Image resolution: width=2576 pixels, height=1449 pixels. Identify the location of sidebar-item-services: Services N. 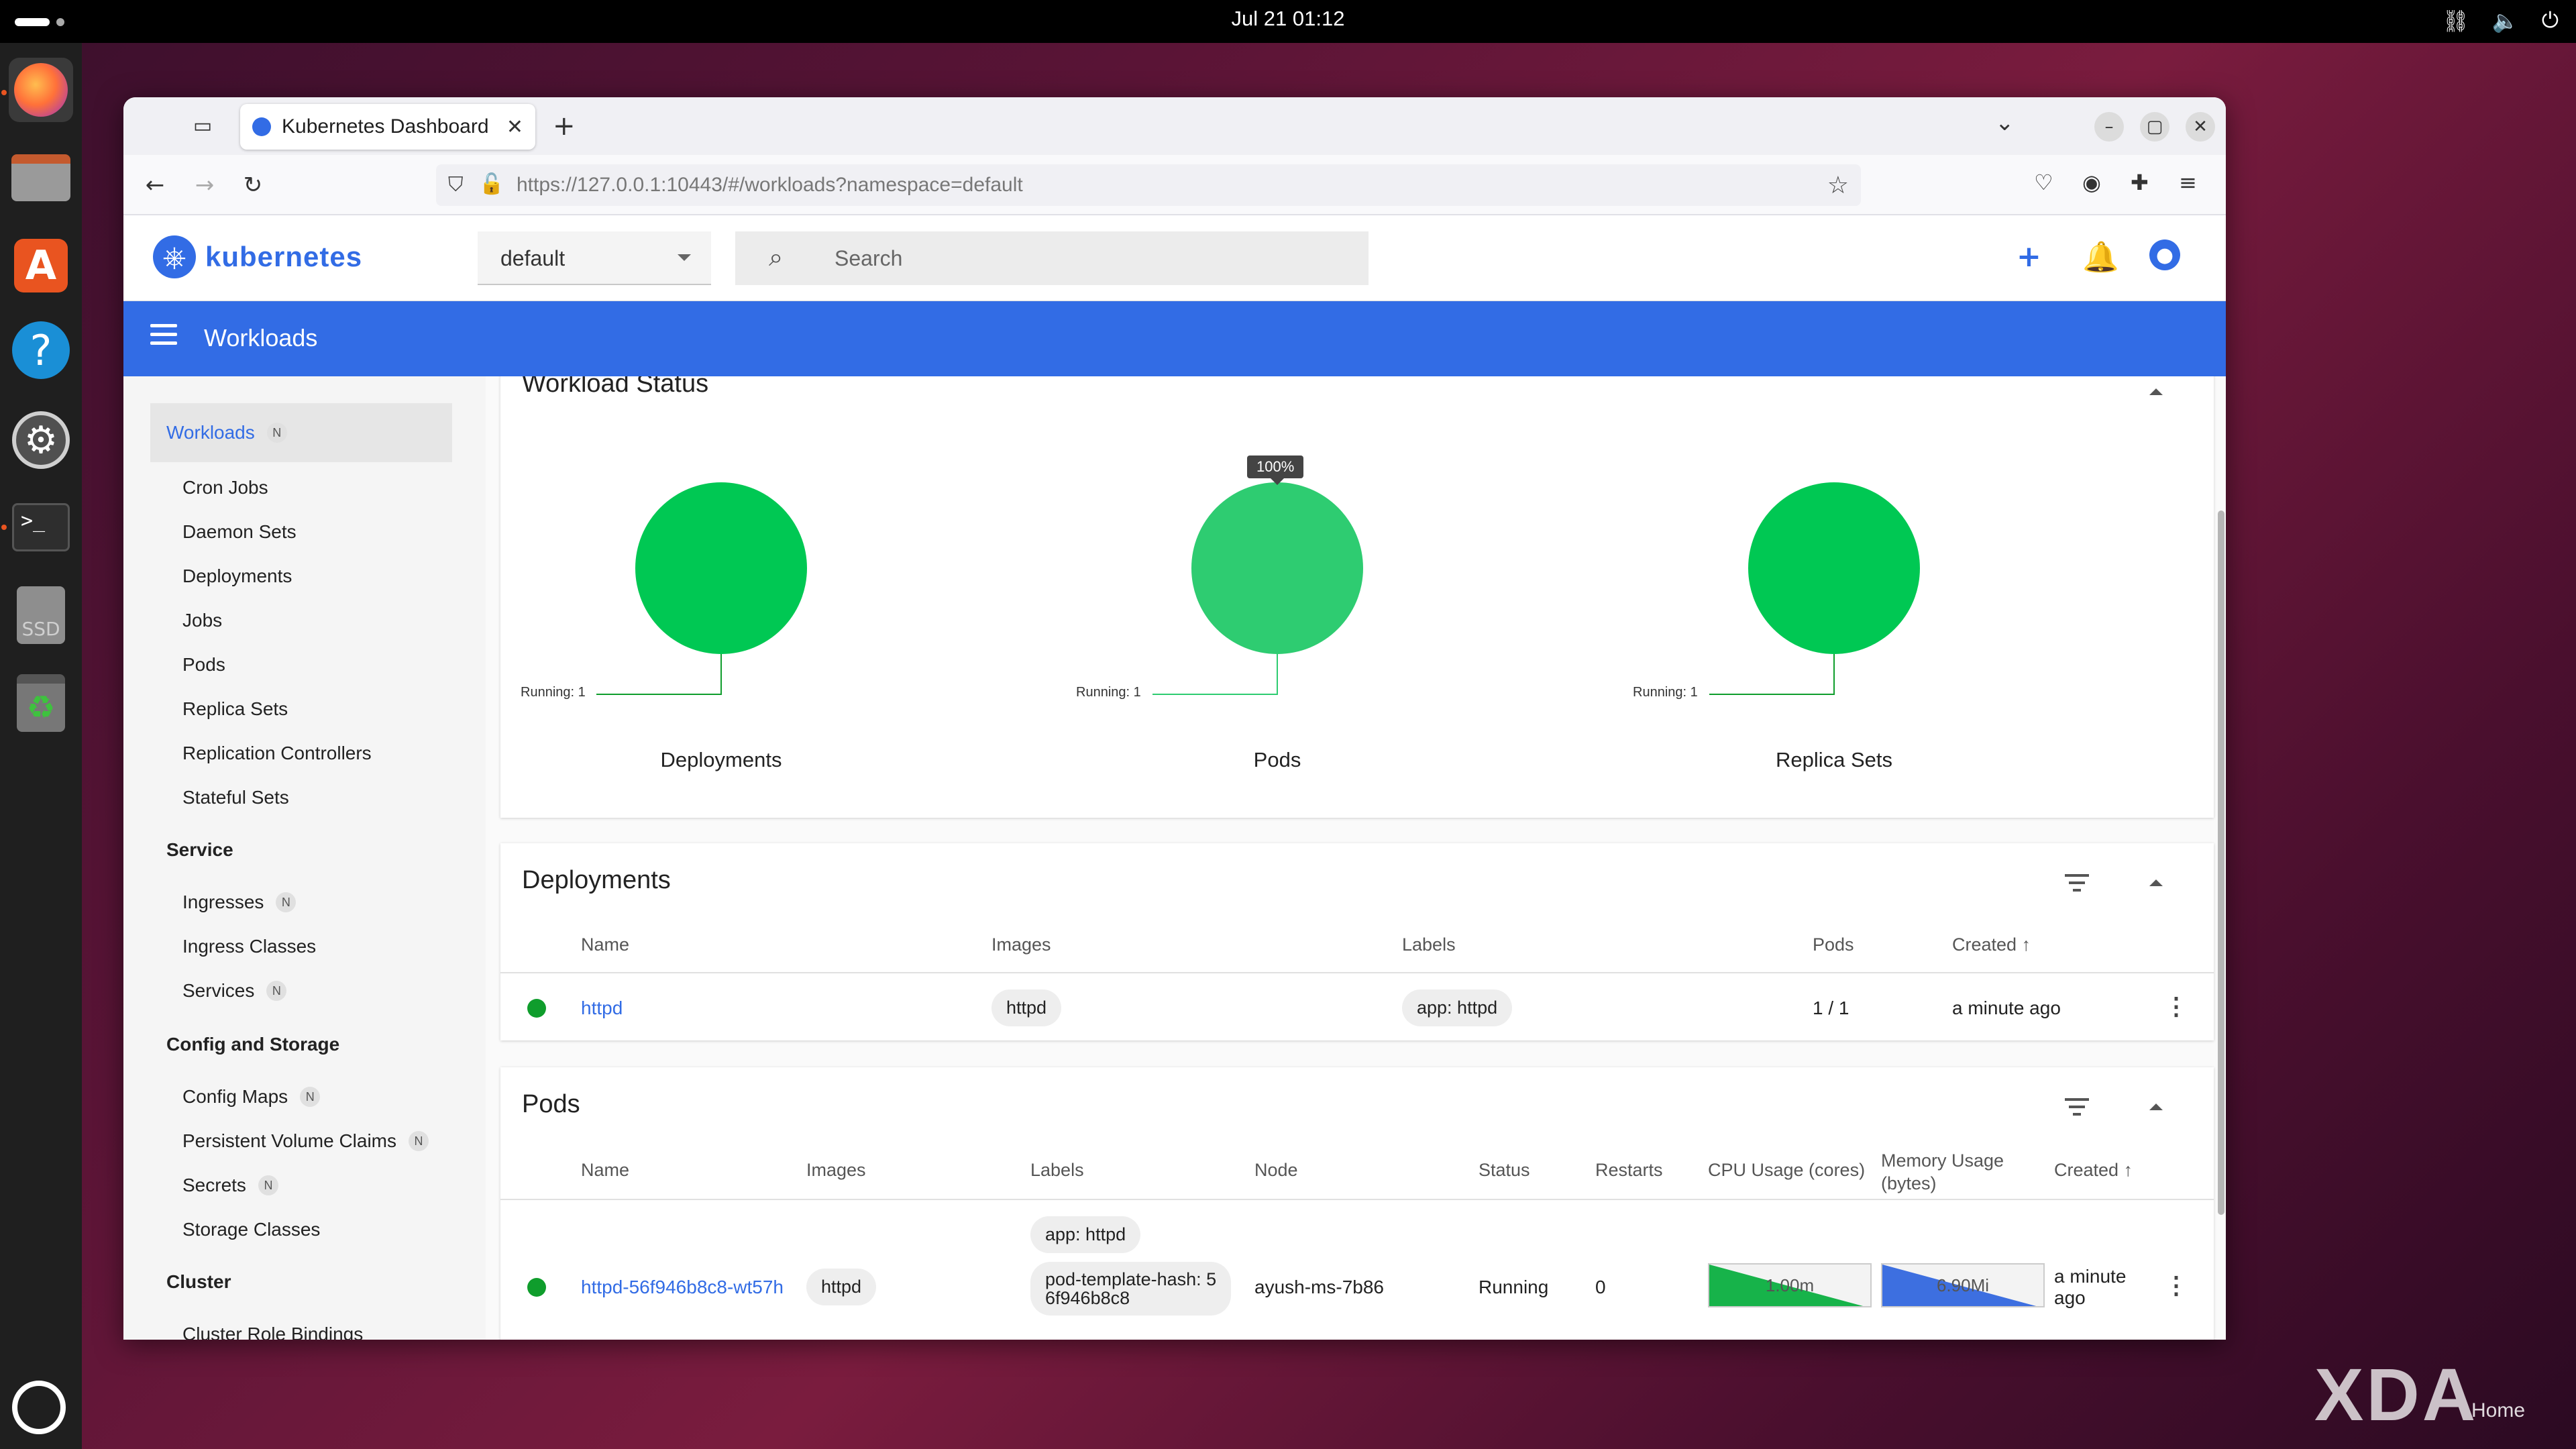
(234, 991).